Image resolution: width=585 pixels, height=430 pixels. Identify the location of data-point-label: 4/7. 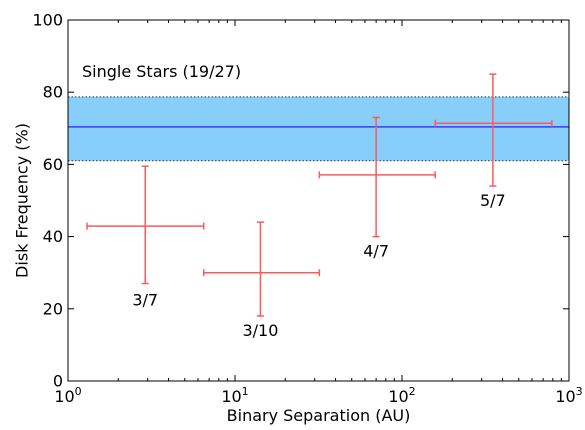
(376, 251).